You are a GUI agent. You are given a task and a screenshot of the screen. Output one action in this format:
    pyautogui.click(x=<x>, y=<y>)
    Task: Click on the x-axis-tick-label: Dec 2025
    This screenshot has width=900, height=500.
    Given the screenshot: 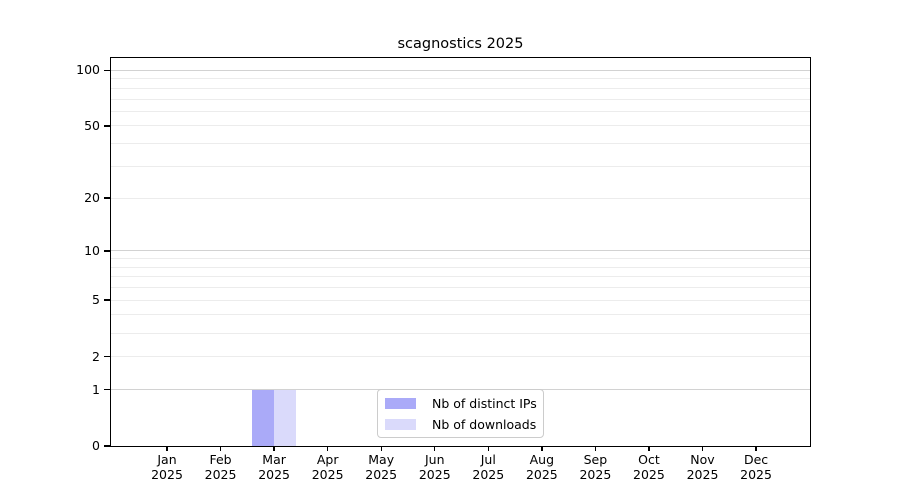 What is the action you would take?
    pyautogui.click(x=756, y=467)
    